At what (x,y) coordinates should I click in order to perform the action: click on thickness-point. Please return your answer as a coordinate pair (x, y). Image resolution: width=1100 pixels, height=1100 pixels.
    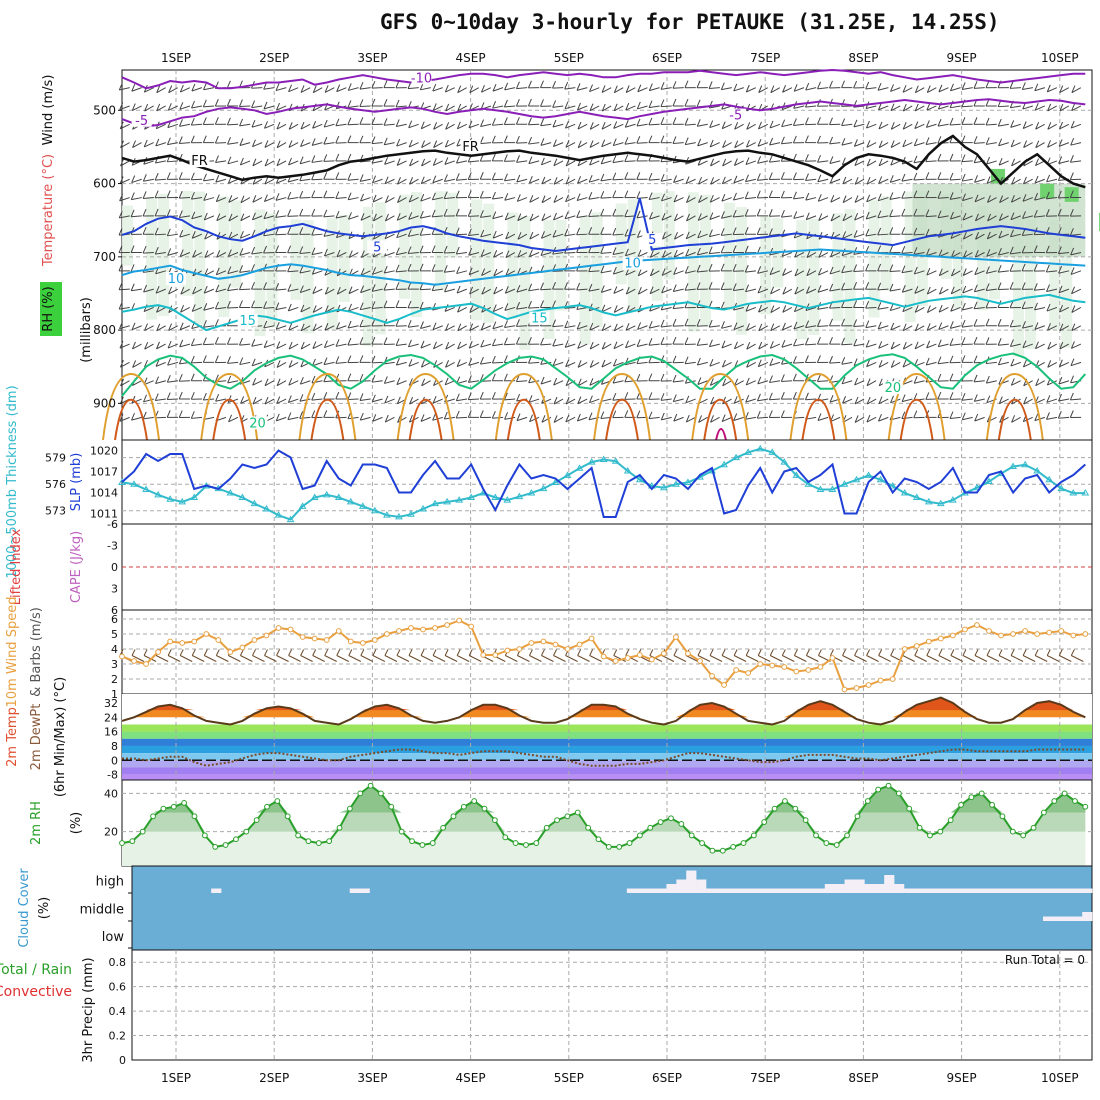
    Looking at the image, I should click on (519, 496).